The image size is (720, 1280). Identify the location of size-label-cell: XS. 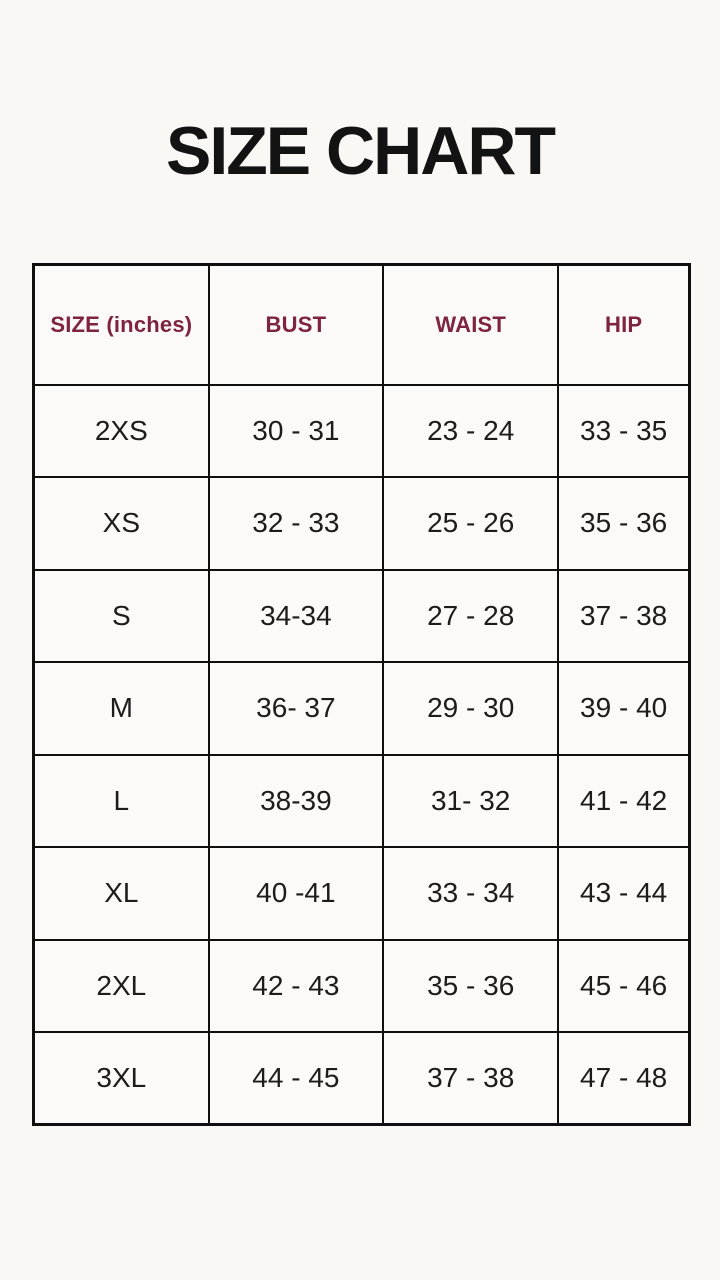
(121, 523).